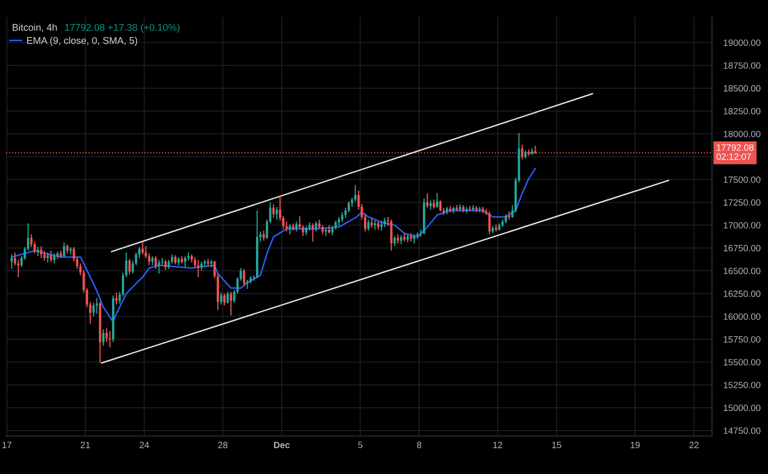 This screenshot has height=474, width=768. I want to click on ref-line-label: 17792.08 02:12:07, so click(735, 152).